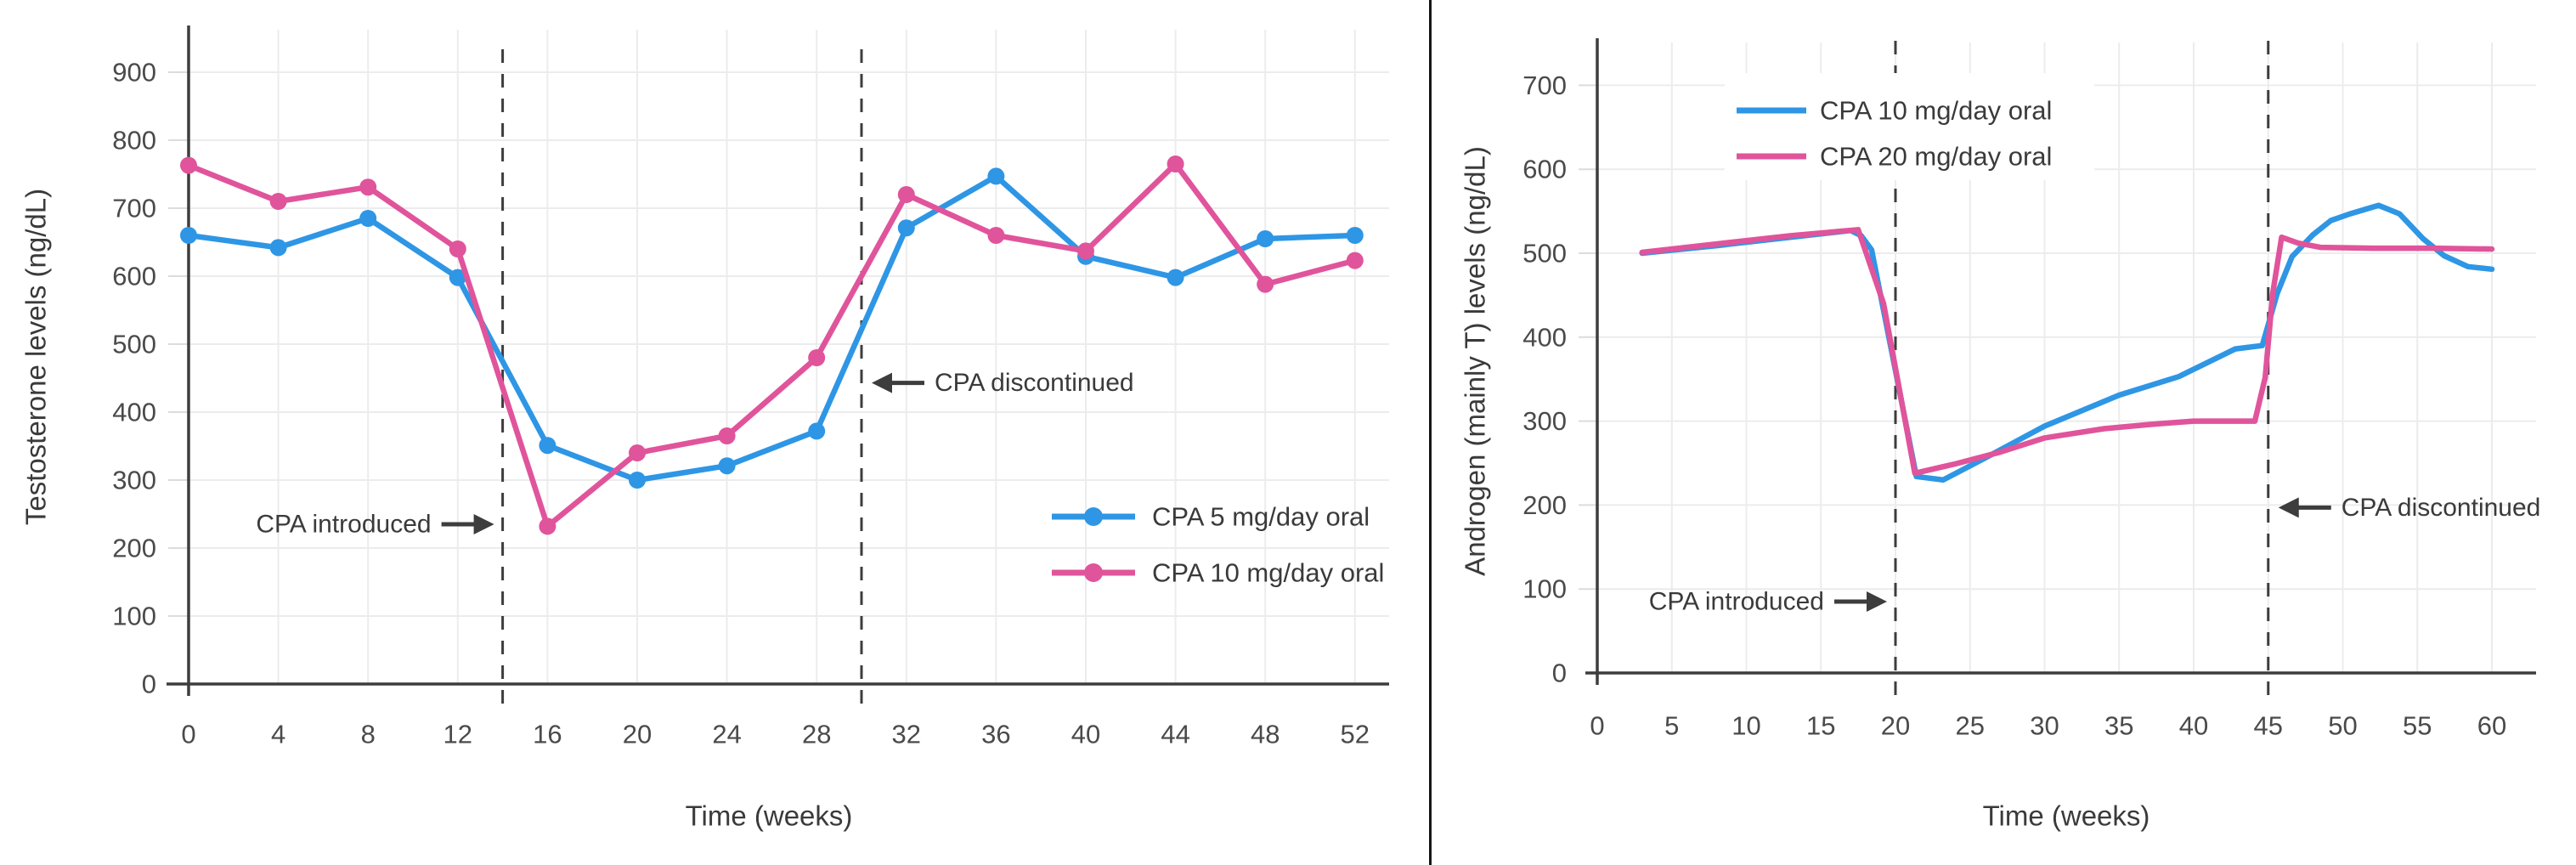 Image resolution: width=2576 pixels, height=865 pixels. What do you see at coordinates (457, 734) in the screenshot?
I see `x-tick-label: 12` at bounding box center [457, 734].